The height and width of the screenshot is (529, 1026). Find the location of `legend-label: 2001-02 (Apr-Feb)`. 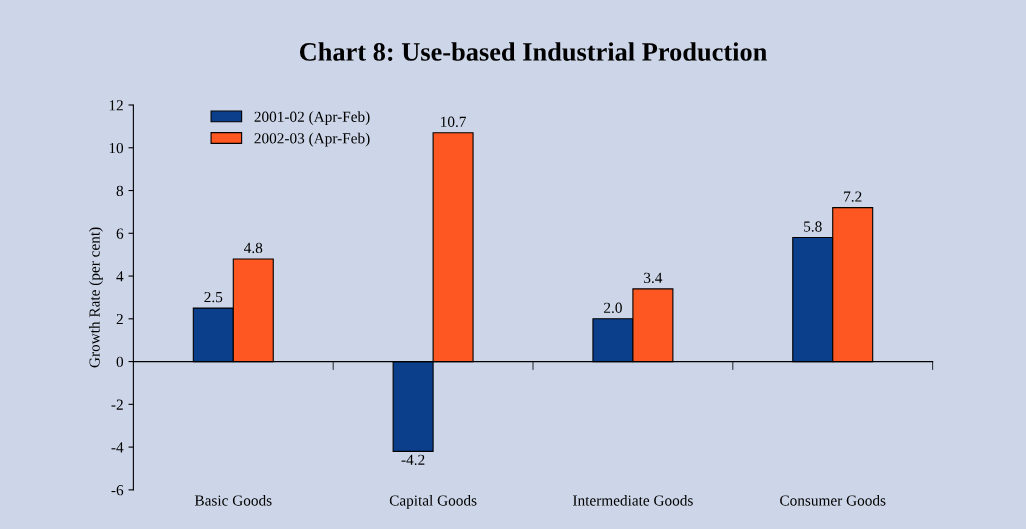

legend-label: 2001-02 (Apr-Feb) is located at coordinates (312, 118).